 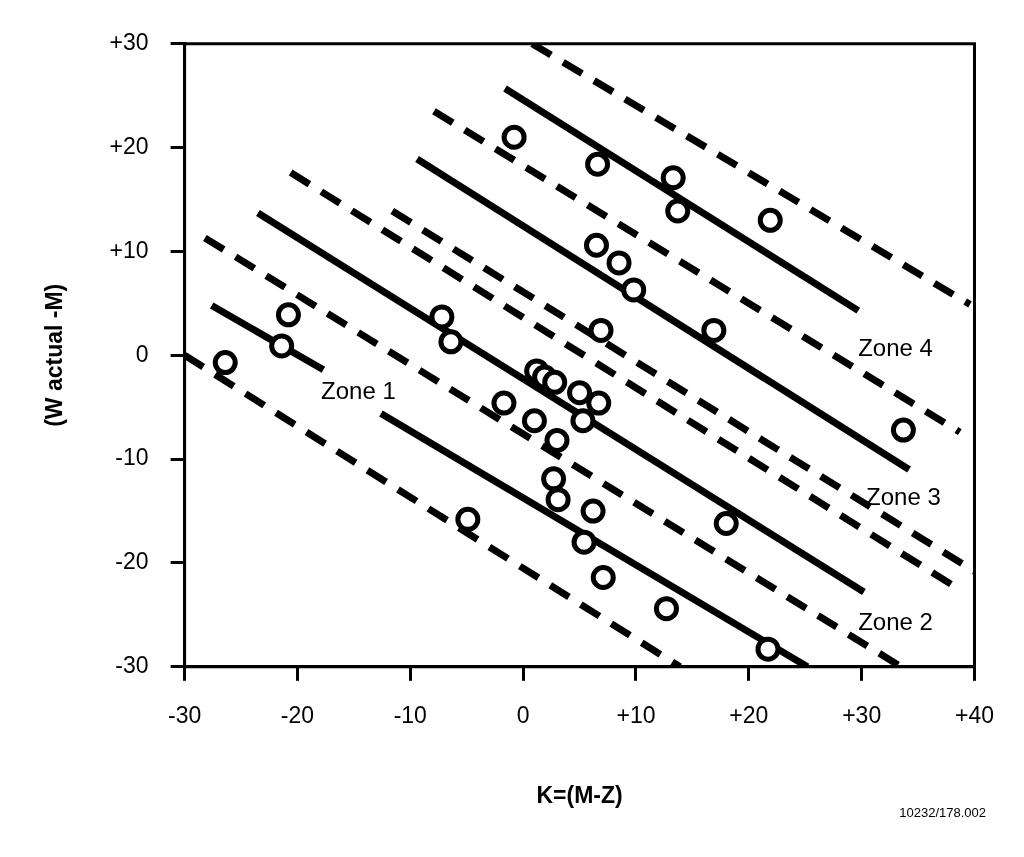 What do you see at coordinates (895, 621) in the screenshot?
I see `annotation: Zone 2` at bounding box center [895, 621].